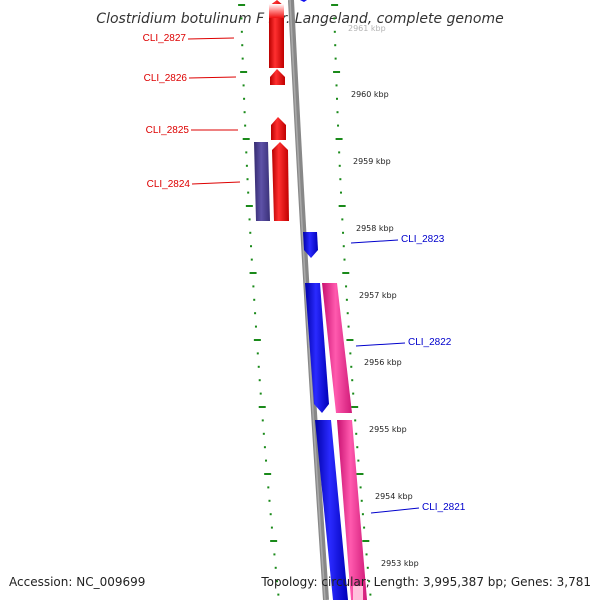 This screenshot has width=600, height=600. What do you see at coordinates (276, 11) in the screenshot?
I see `gene-cli-2827-fade` at bounding box center [276, 11].